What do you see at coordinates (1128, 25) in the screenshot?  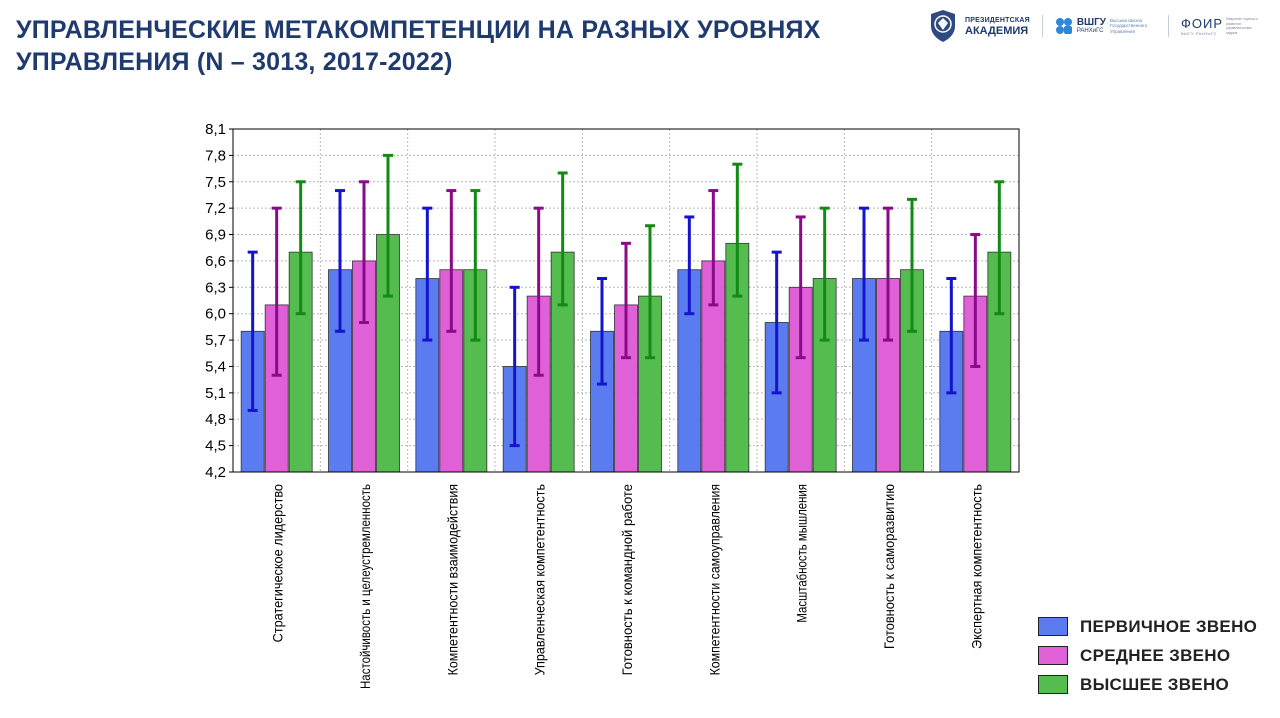 I see `vshgu-logo-description: Высшая Школа Государственного Управления` at bounding box center [1128, 25].